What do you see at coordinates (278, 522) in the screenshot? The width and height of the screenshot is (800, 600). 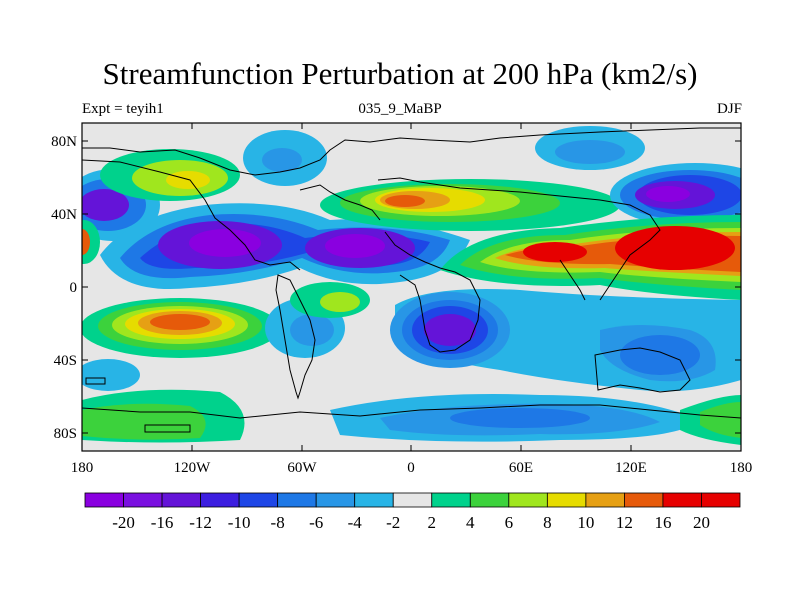 I see `colorbar-label: -8` at bounding box center [278, 522].